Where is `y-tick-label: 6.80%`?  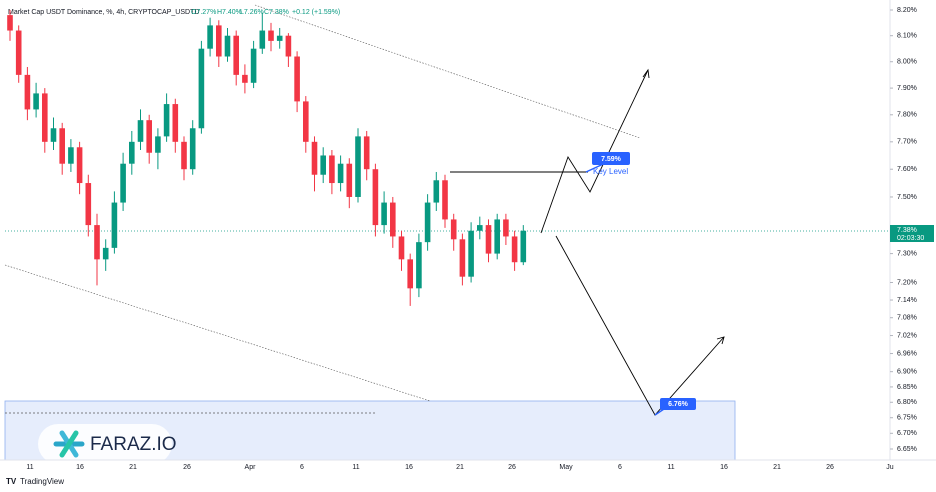 y-tick-label: 6.80% is located at coordinates (907, 402).